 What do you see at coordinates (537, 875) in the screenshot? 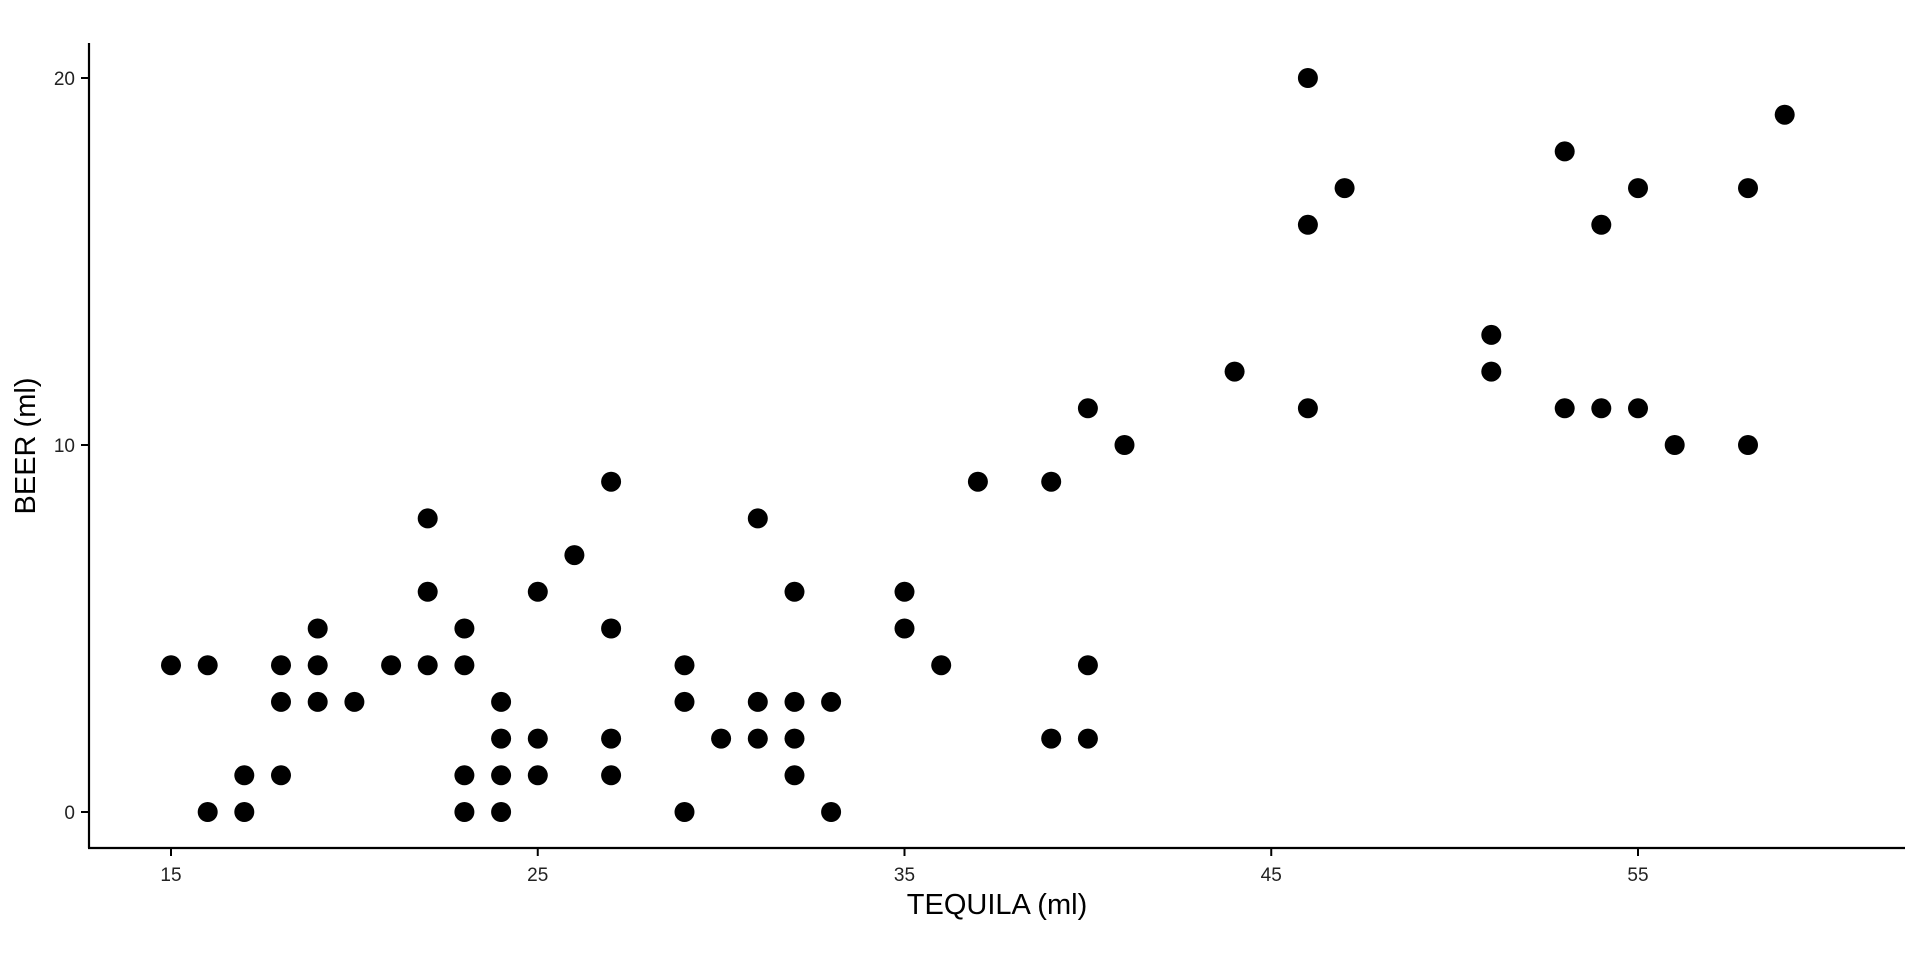
I see `x-tick-label: 25` at bounding box center [537, 875].